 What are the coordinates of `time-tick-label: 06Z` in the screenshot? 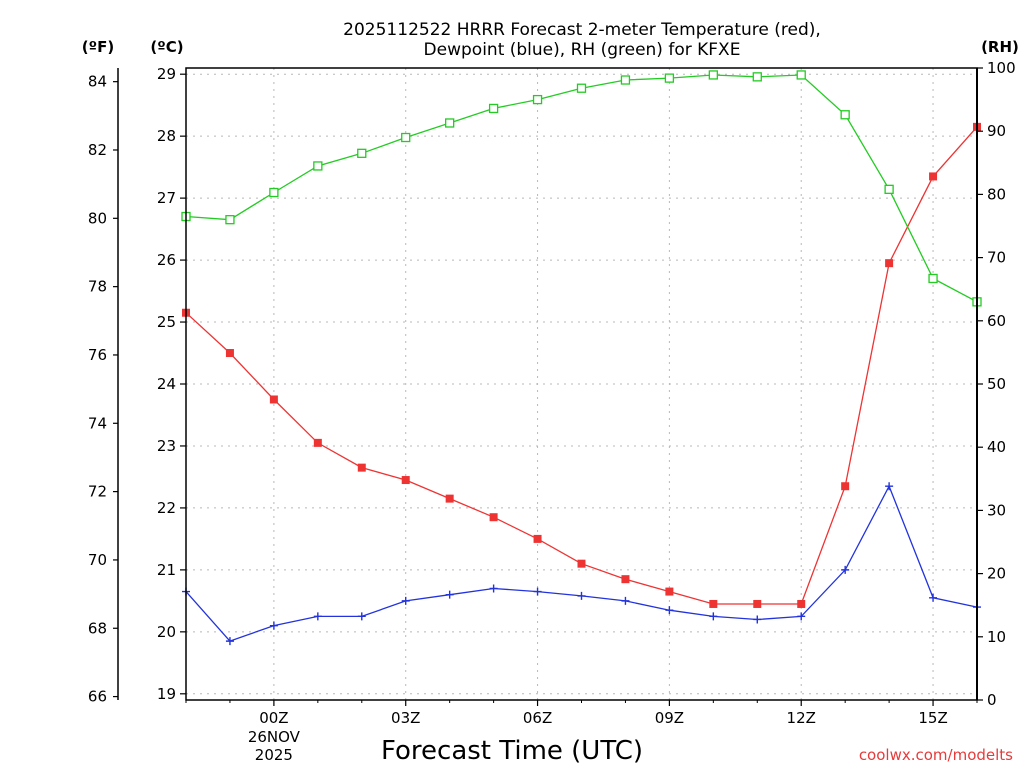 It's located at (537, 718).